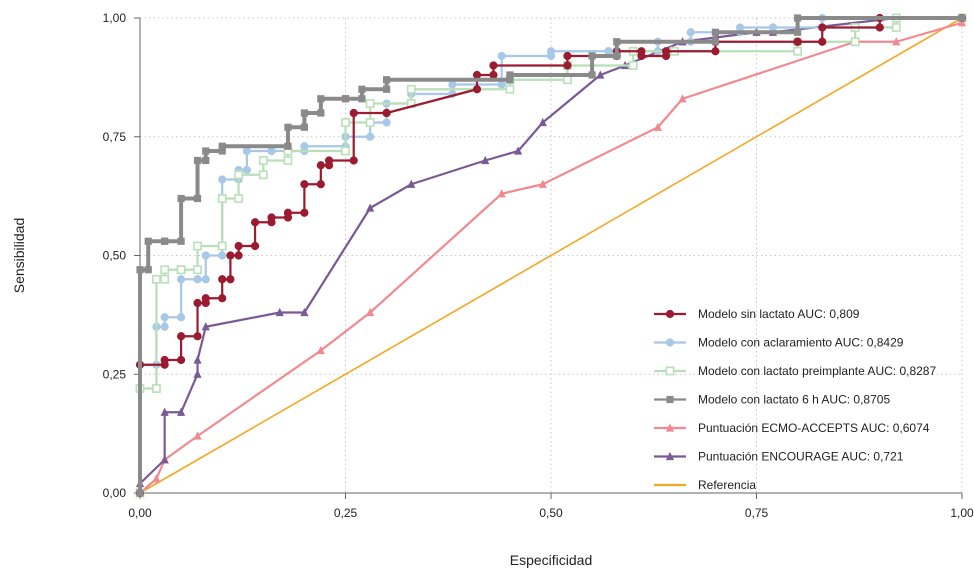  Describe the element at coordinates (115, 493) in the screenshot. I see `y-tick-label: 0,00` at that location.